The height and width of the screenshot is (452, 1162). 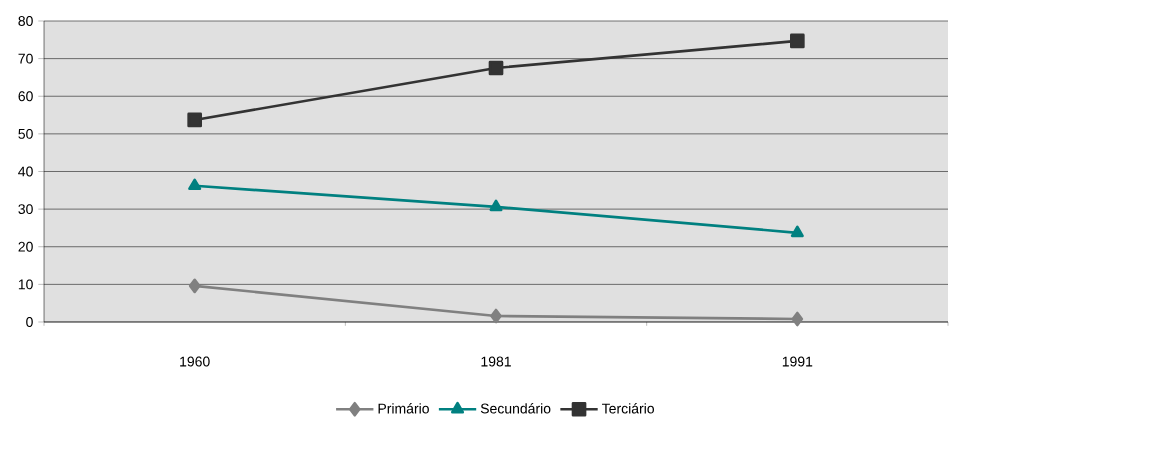 I want to click on y-tick-label: 0, so click(x=29, y=322).